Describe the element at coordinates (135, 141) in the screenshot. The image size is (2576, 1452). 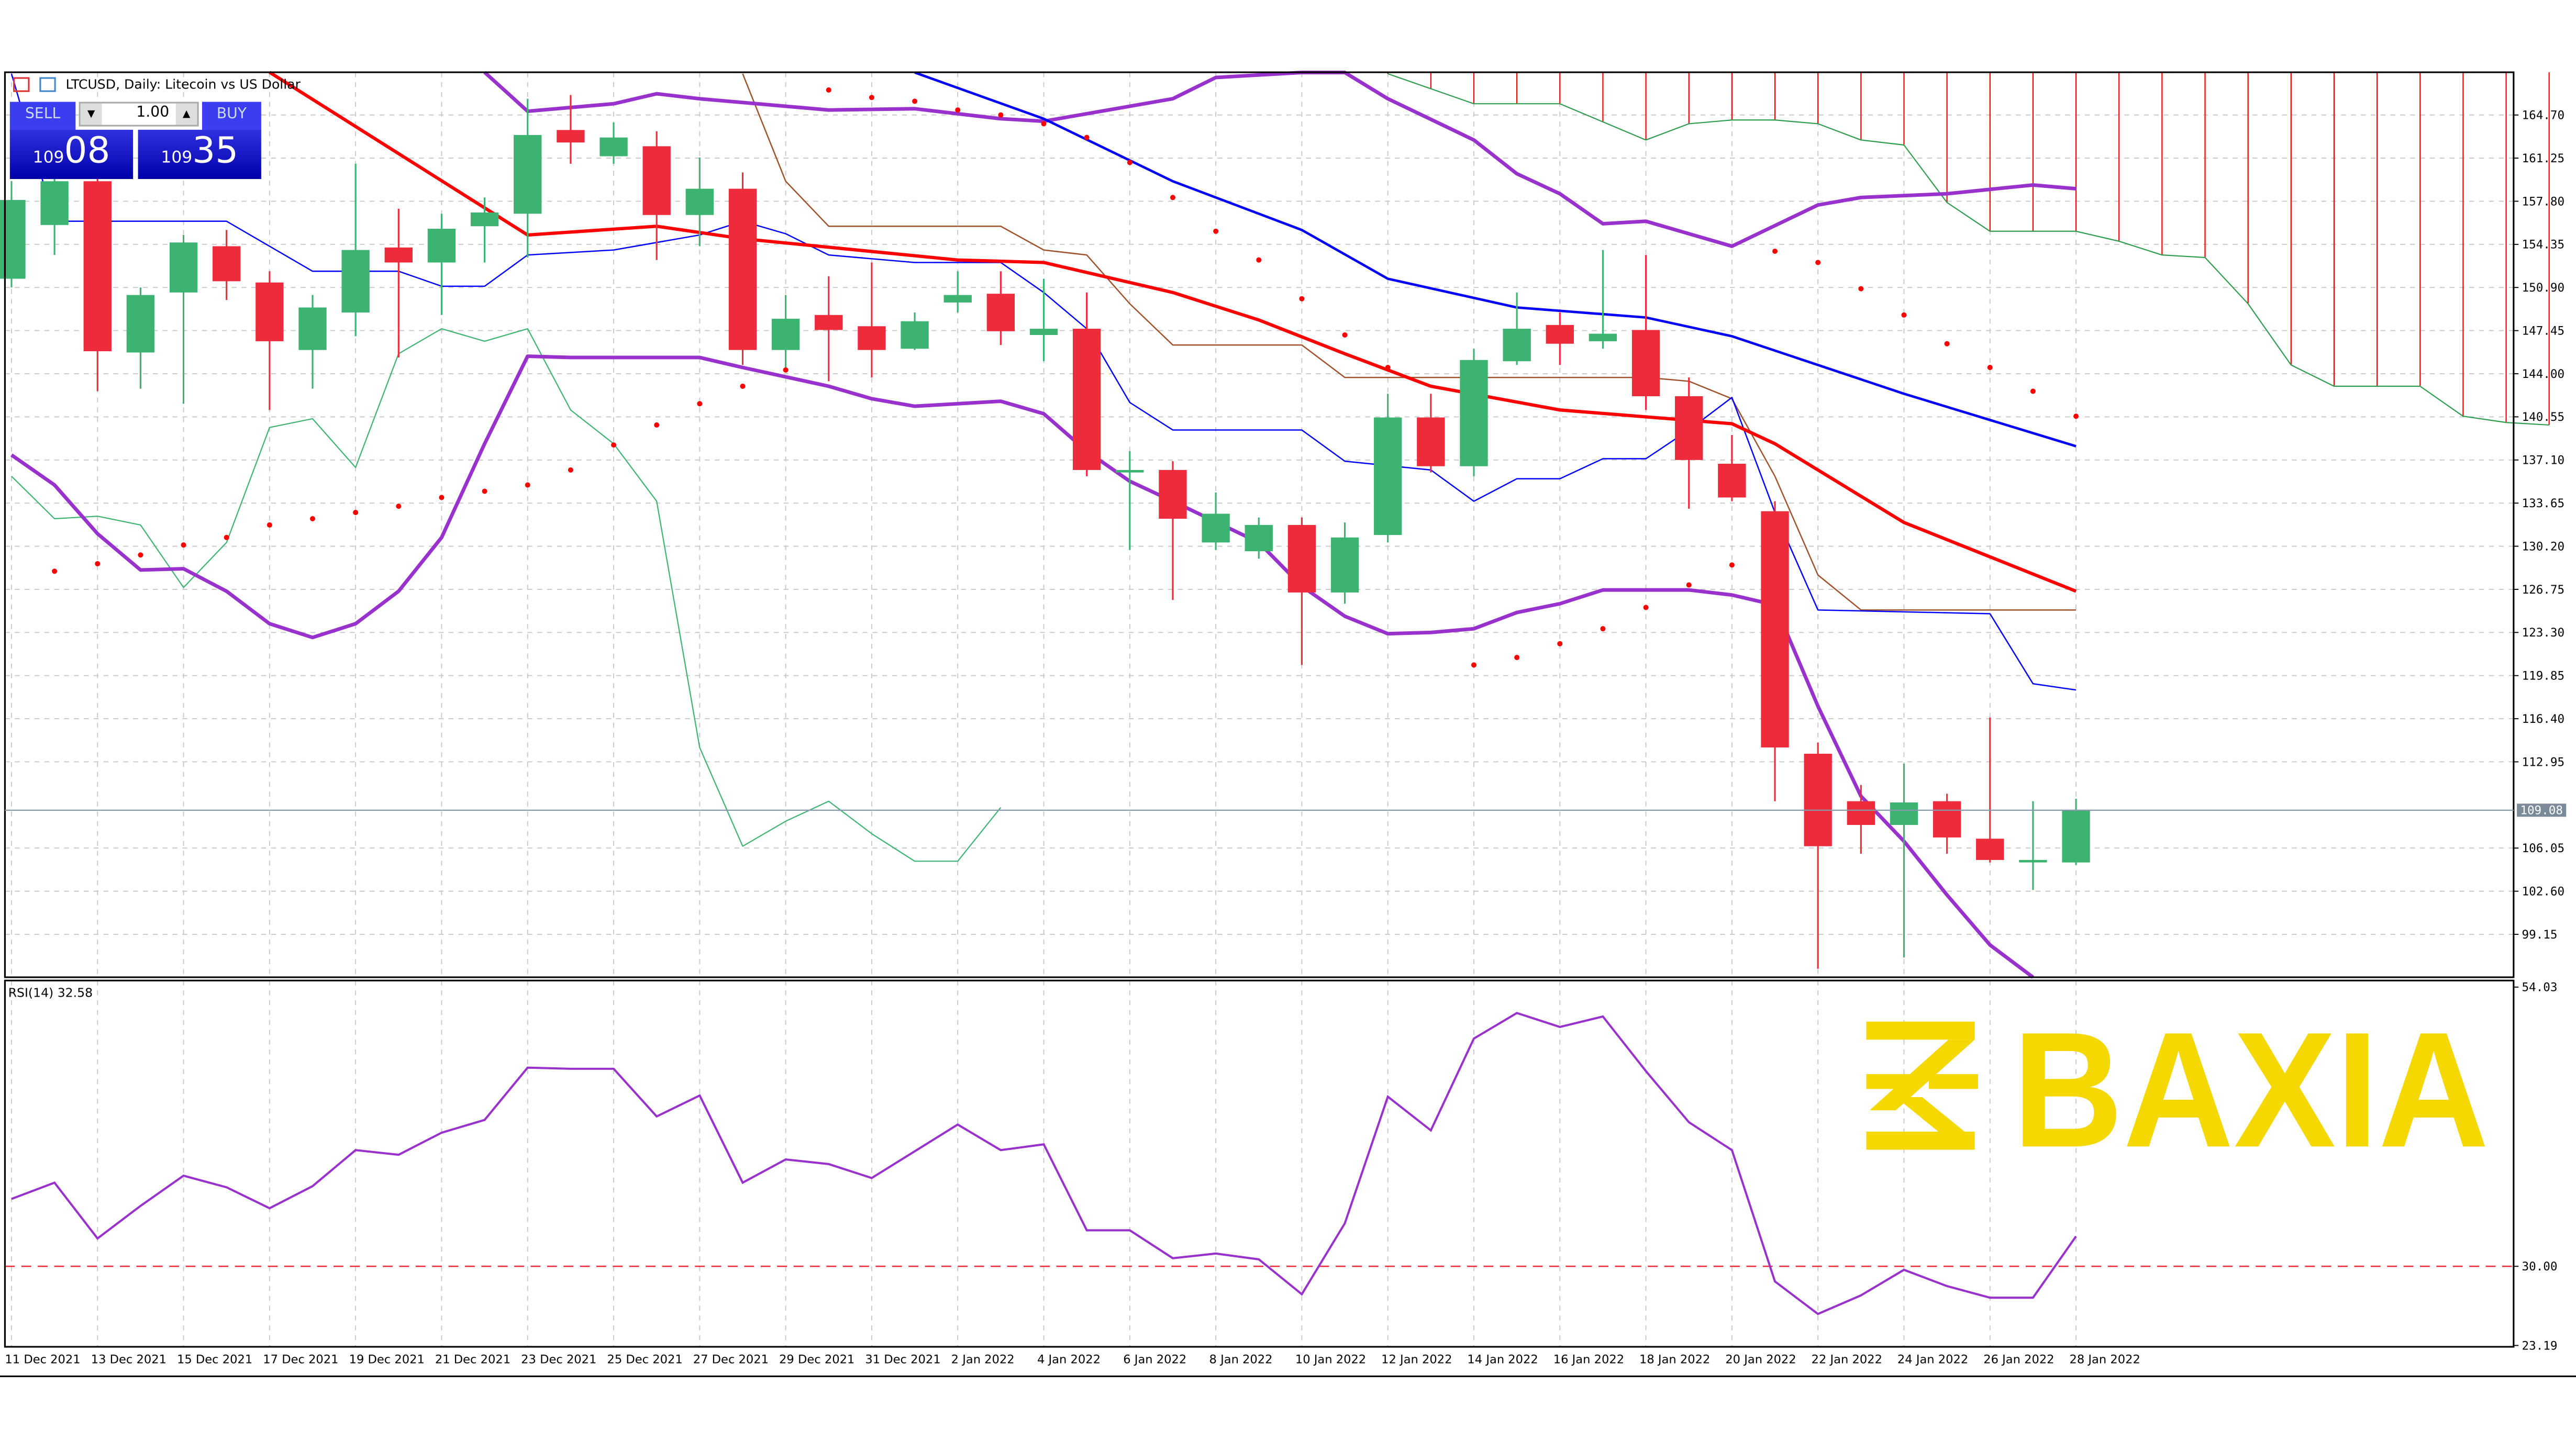
I see `one-click-trading-panel: SELL ▼ 1.00 ▲ BUY 10908 10935` at that location.